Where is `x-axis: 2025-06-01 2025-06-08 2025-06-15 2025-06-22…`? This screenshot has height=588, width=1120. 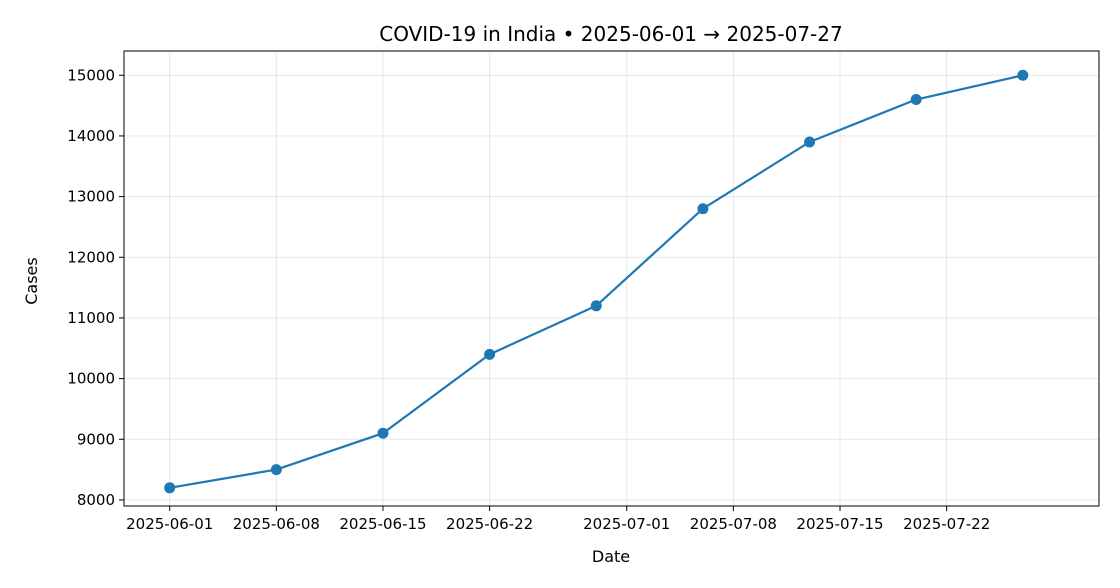 x-axis: 2025-06-01 2025-06-08 2025-06-15 2025-06-22… is located at coordinates (558, 519).